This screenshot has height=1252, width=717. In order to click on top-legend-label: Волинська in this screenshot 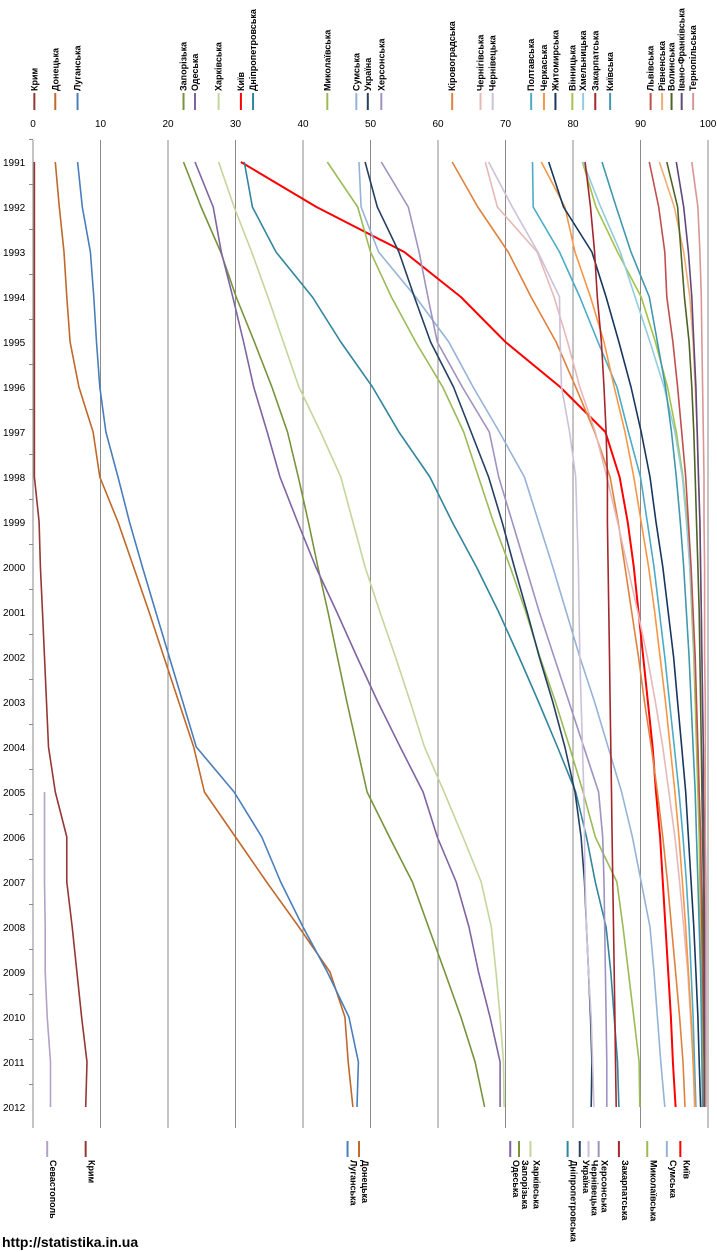, I will do `click(672, 66)`.